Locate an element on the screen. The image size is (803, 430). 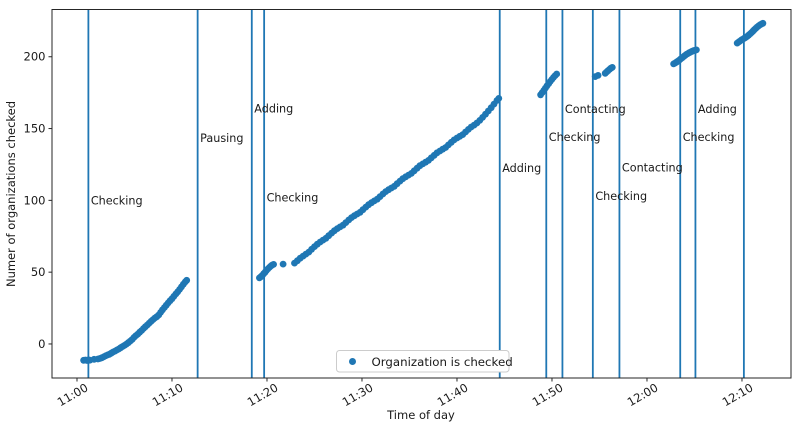
x-axis-title: Time of day is located at coordinates (420, 415).